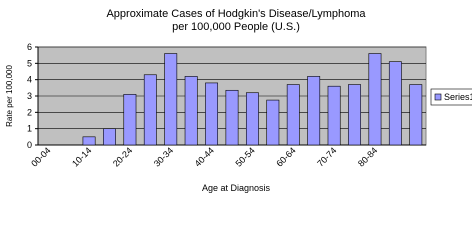  Describe the element at coordinates (236, 188) in the screenshot. I see `x-axis-label: Age at Diagnosis` at that location.